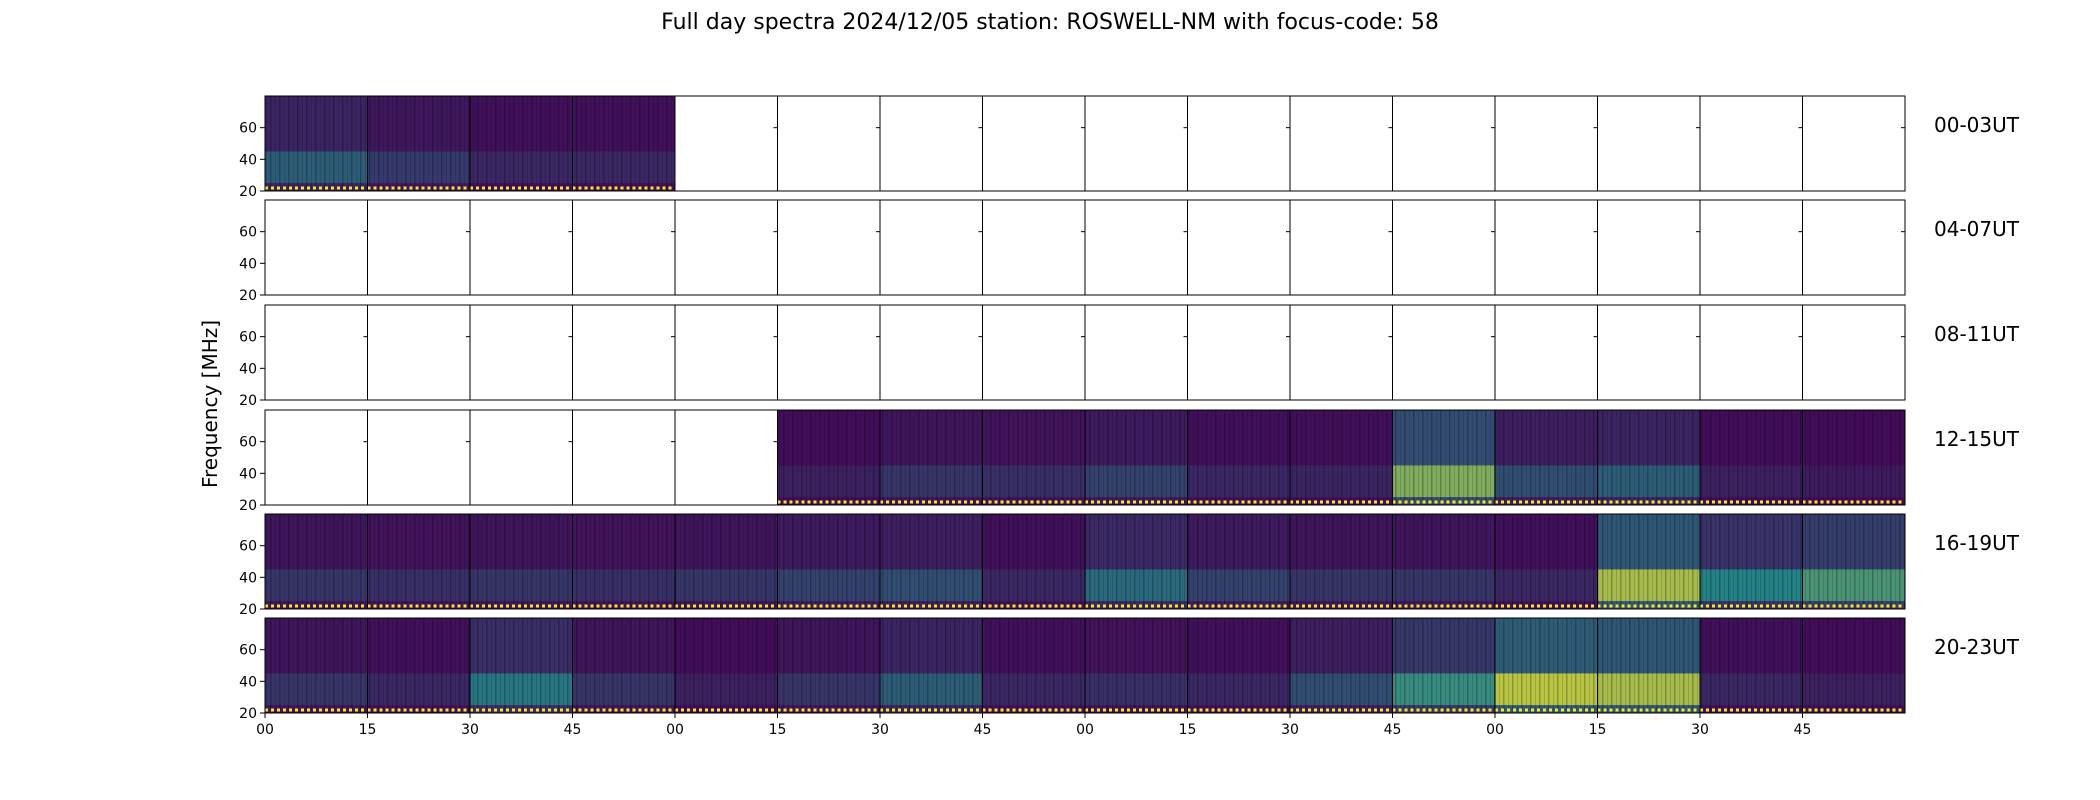  I want to click on row-label: 16-19UT, so click(1976, 543).